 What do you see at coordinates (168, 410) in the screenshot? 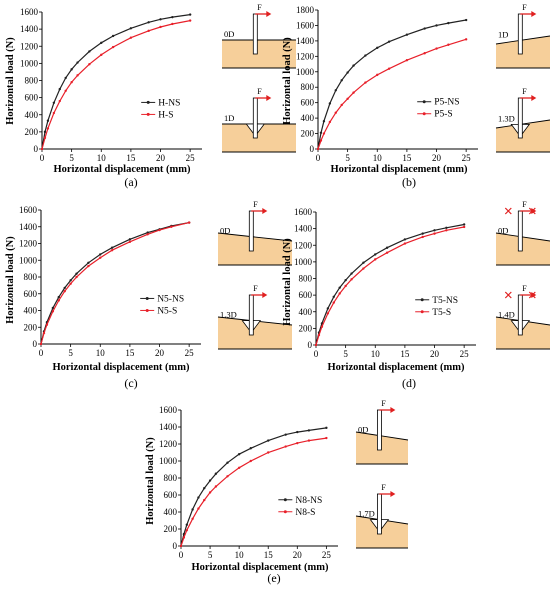
I see `y-tick-label: 1600` at bounding box center [168, 410].